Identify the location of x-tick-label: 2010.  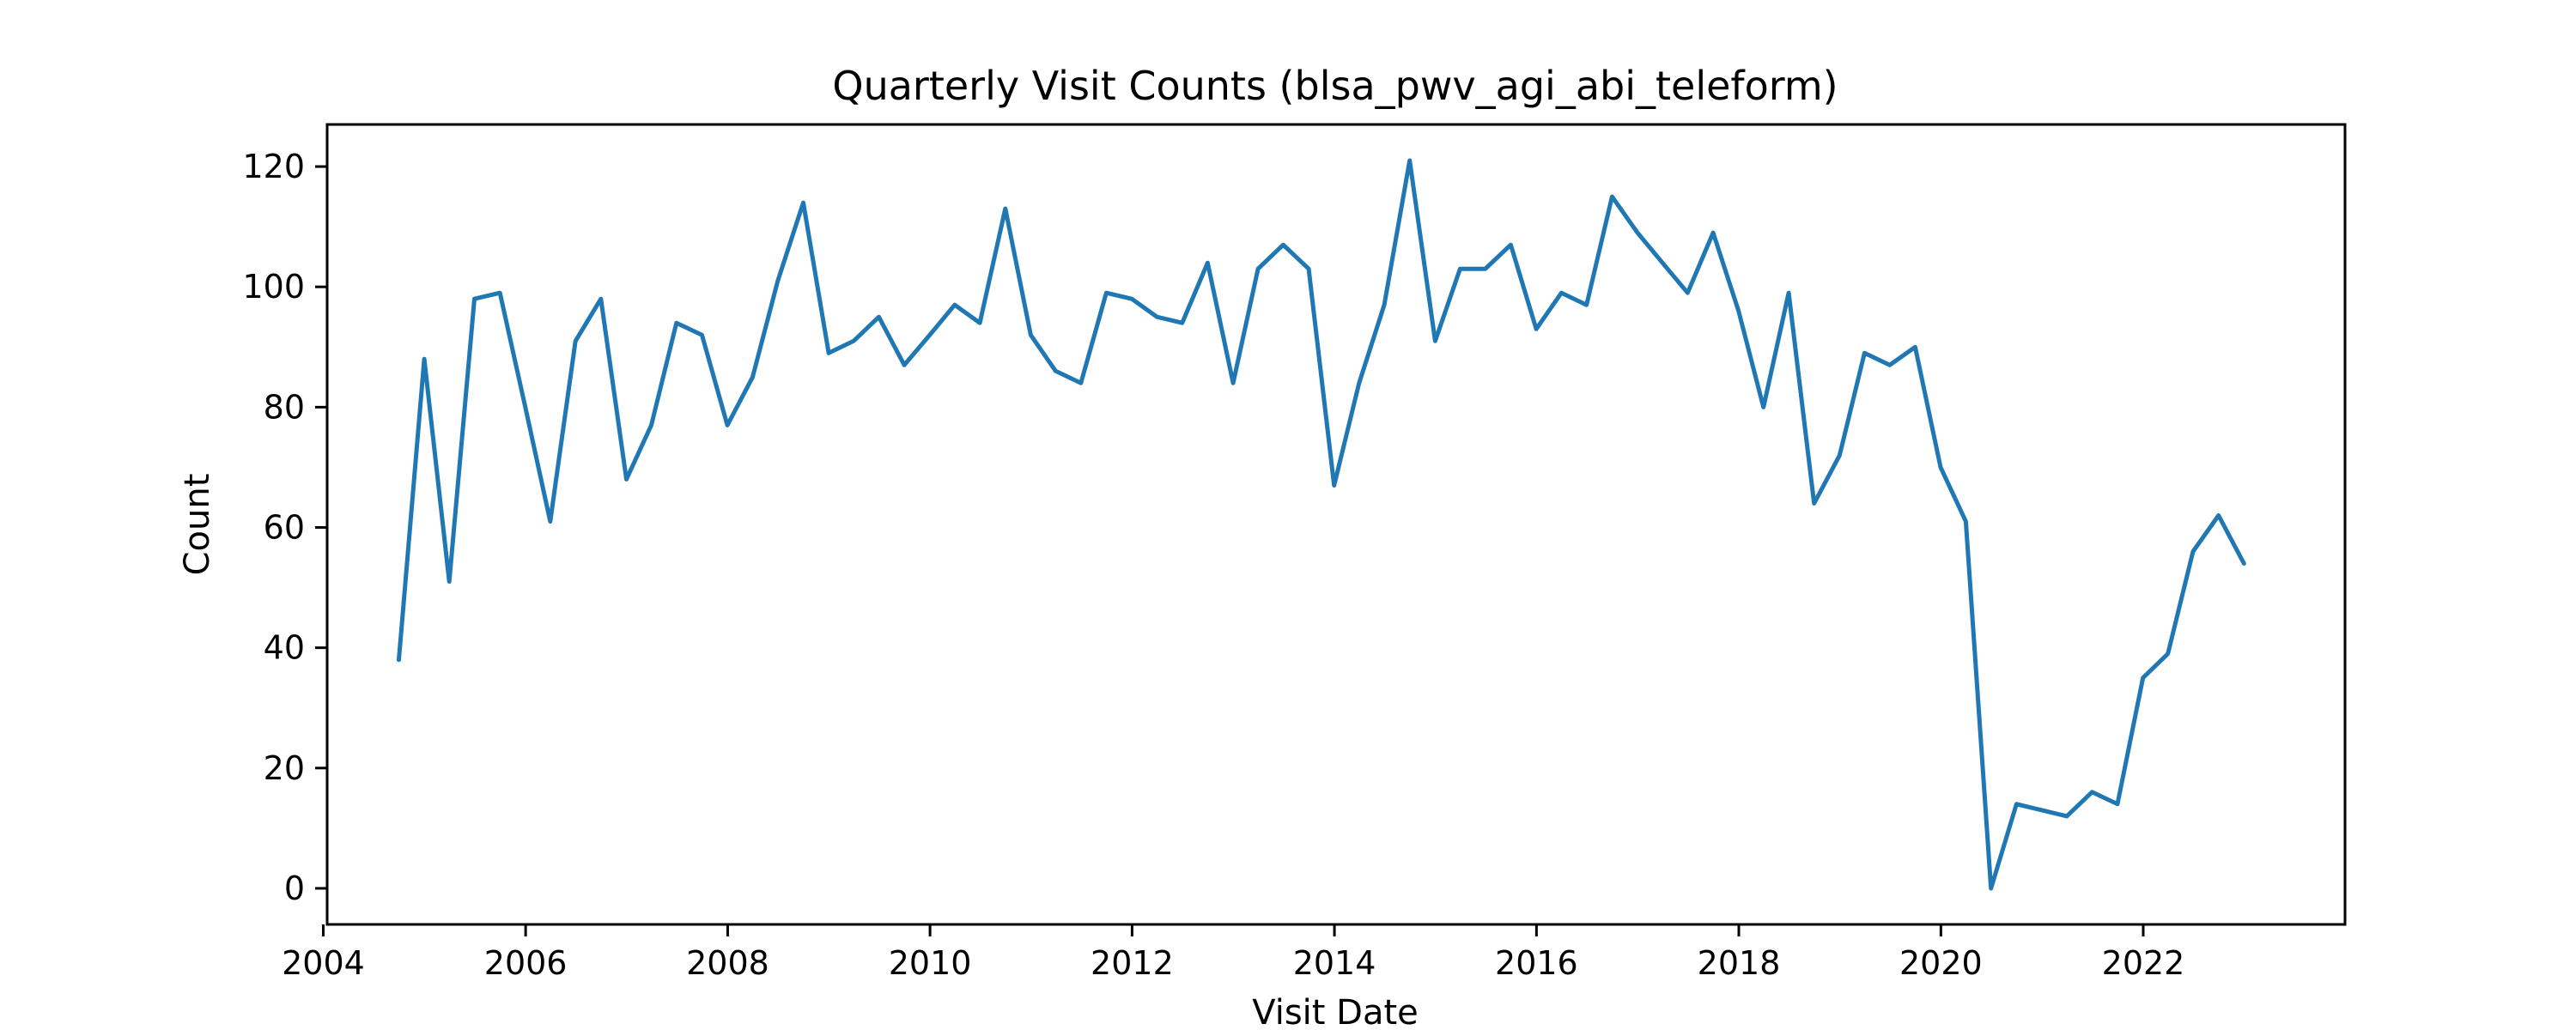
(930, 963).